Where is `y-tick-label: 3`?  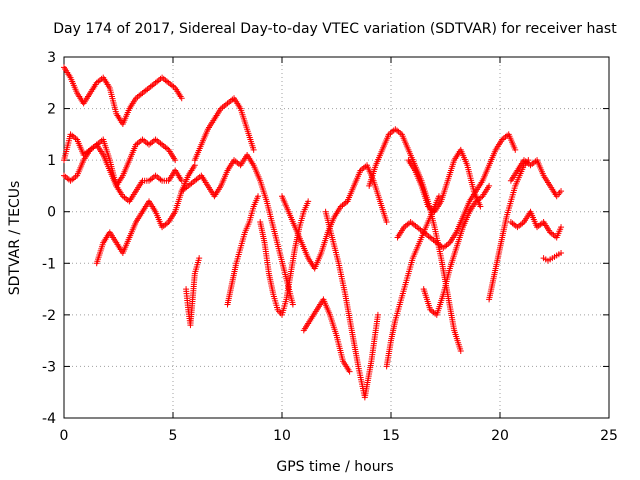
y-tick-label: 3 is located at coordinates (51, 58).